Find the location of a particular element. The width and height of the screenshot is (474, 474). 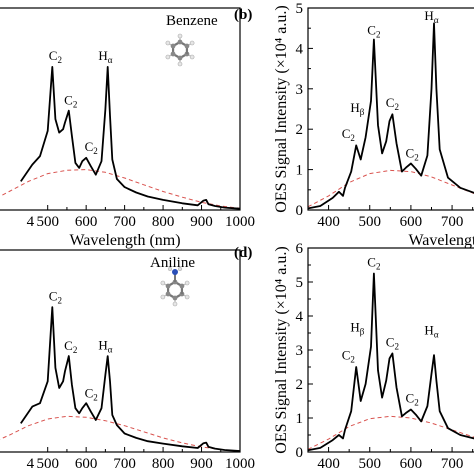

molecule-name: Benzene is located at coordinates (192, 21).